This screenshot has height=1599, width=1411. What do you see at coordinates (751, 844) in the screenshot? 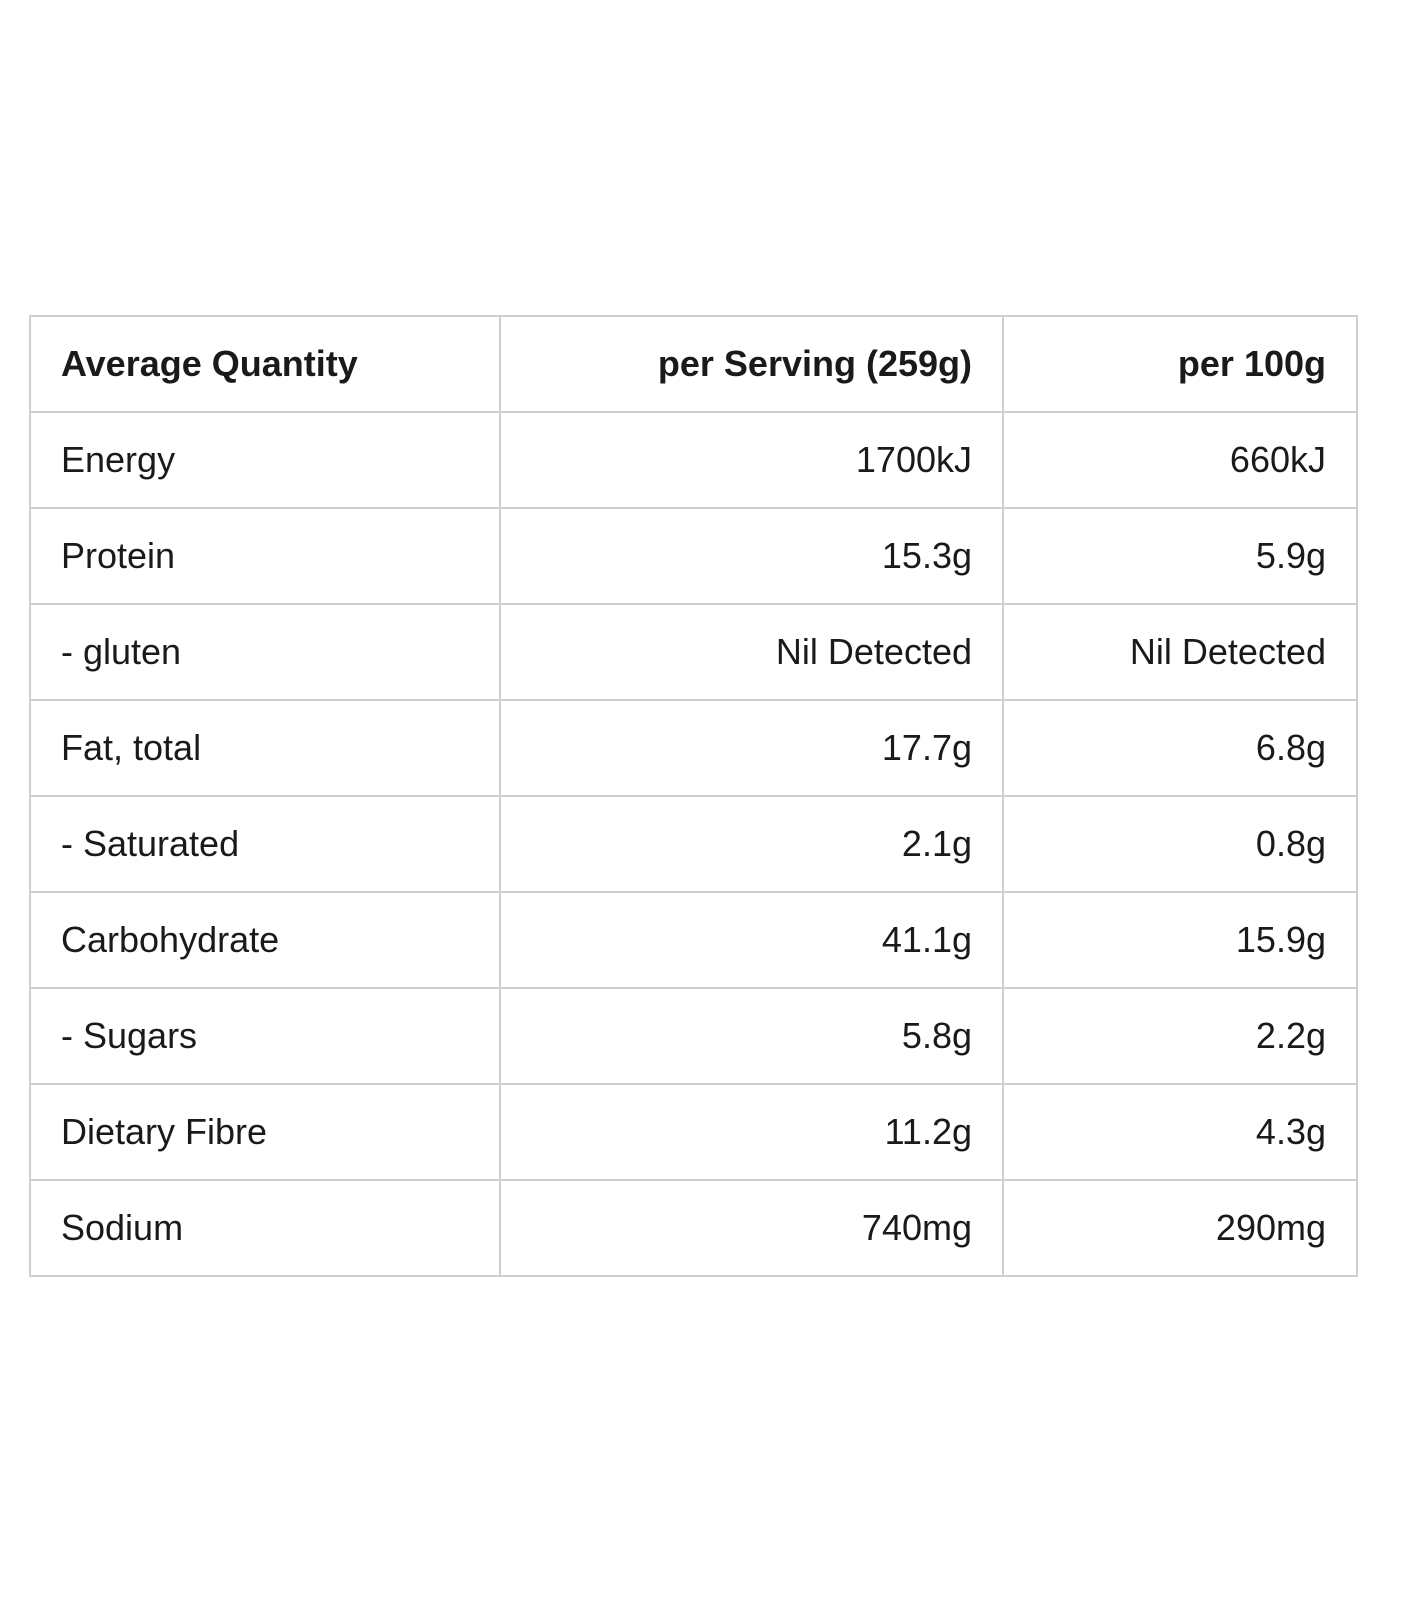
I see `per-serving-value: 2.1g` at bounding box center [751, 844].